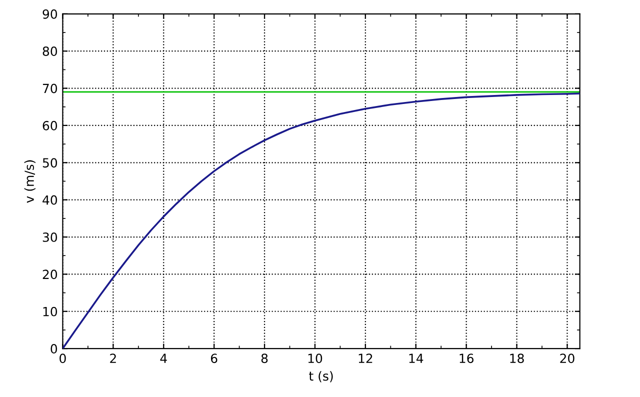 The image size is (640, 397). Describe the element at coordinates (50, 51) in the screenshot. I see `y-tick-label: 80` at that location.